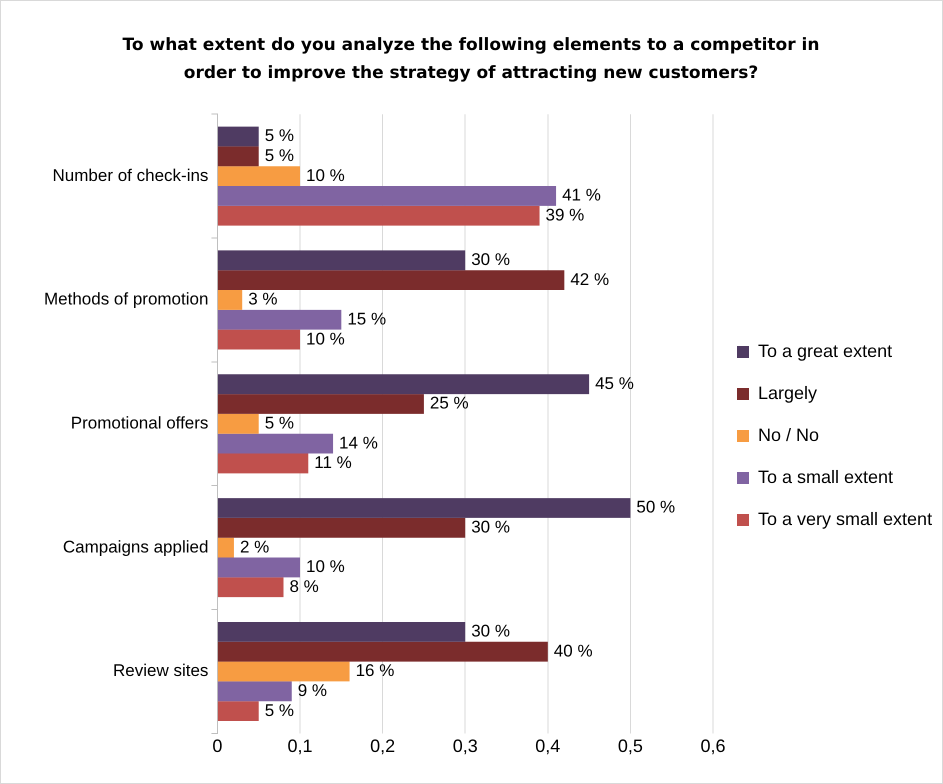 The image size is (943, 784). Describe the element at coordinates (465, 746) in the screenshot. I see `x-tick-label: 0,3` at that location.